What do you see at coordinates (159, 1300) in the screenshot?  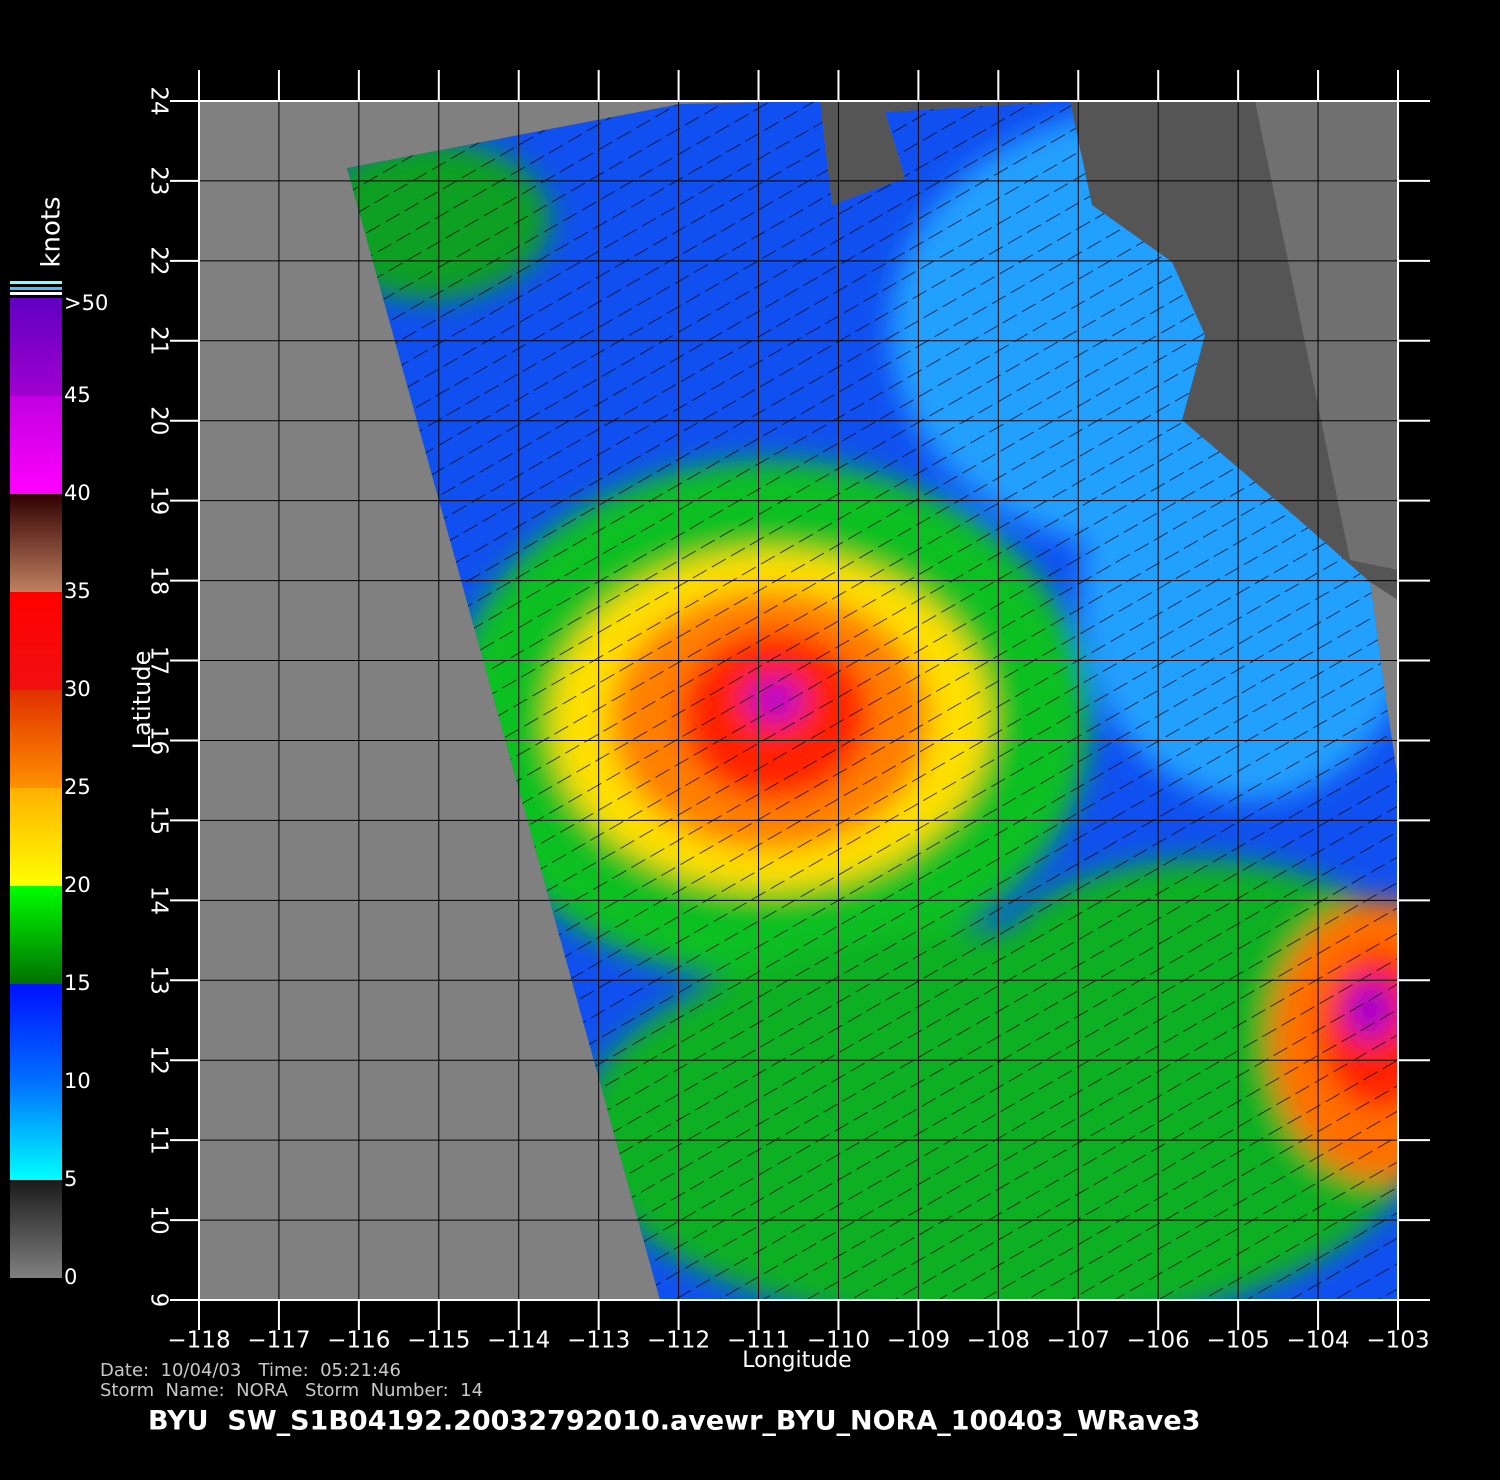 I see `y-tick-label: 9` at bounding box center [159, 1300].